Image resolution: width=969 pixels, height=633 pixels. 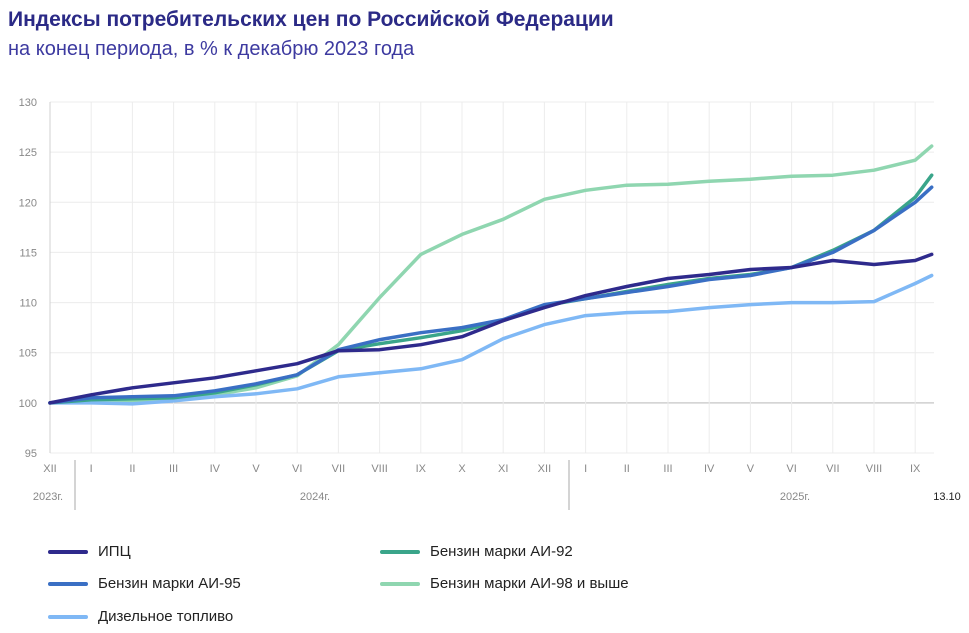 I want to click on legend-label: Бензин марки АИ-95, so click(x=169, y=583).